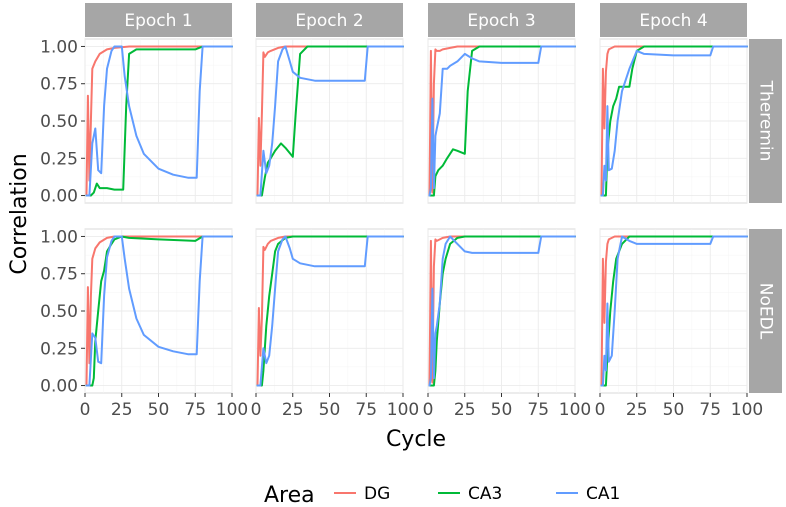 This screenshot has height=507, width=786. I want to click on row-strip: Theremin, so click(765, 121).